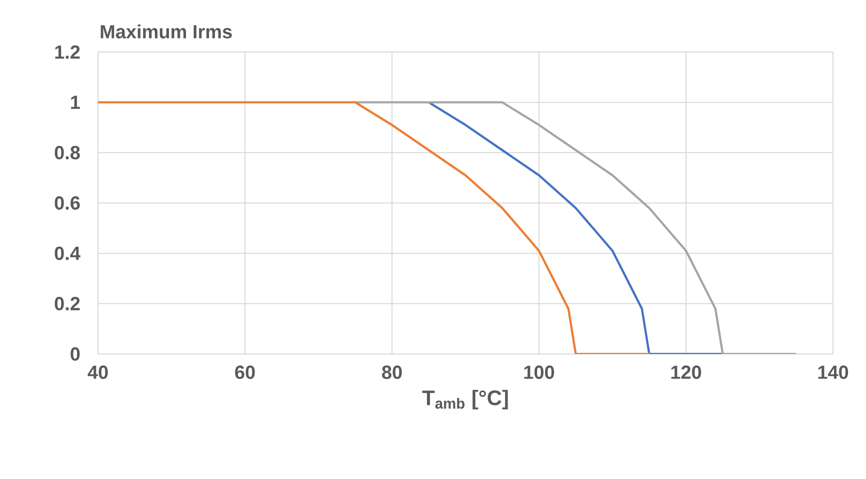 Image resolution: width=866 pixels, height=479 pixels. I want to click on y-tick-label: 1.2, so click(67, 52).